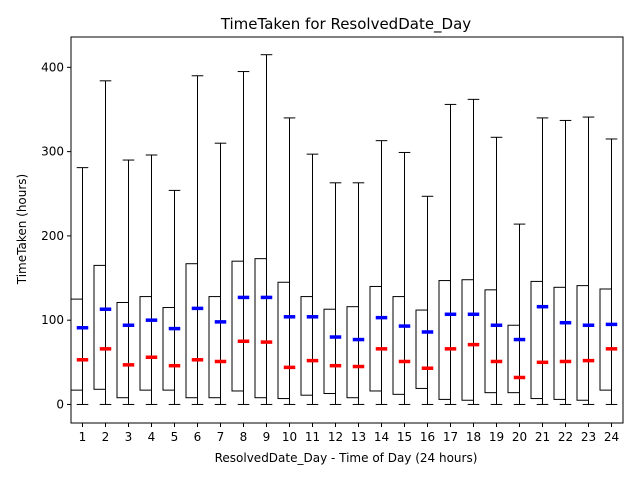  What do you see at coordinates (60, 404) in the screenshot?
I see `y-tick-label: 0` at bounding box center [60, 404].